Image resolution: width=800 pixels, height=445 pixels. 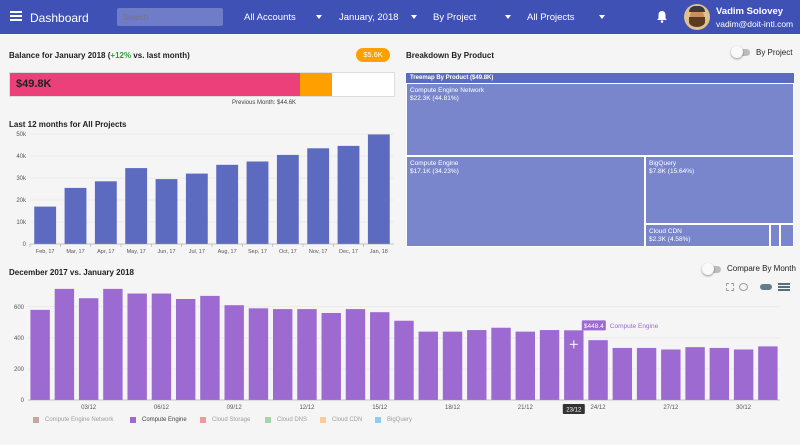 I want to click on treemap-cell-compute-engine: Compute Engine $17.1K (34.23%), so click(x=525, y=201).